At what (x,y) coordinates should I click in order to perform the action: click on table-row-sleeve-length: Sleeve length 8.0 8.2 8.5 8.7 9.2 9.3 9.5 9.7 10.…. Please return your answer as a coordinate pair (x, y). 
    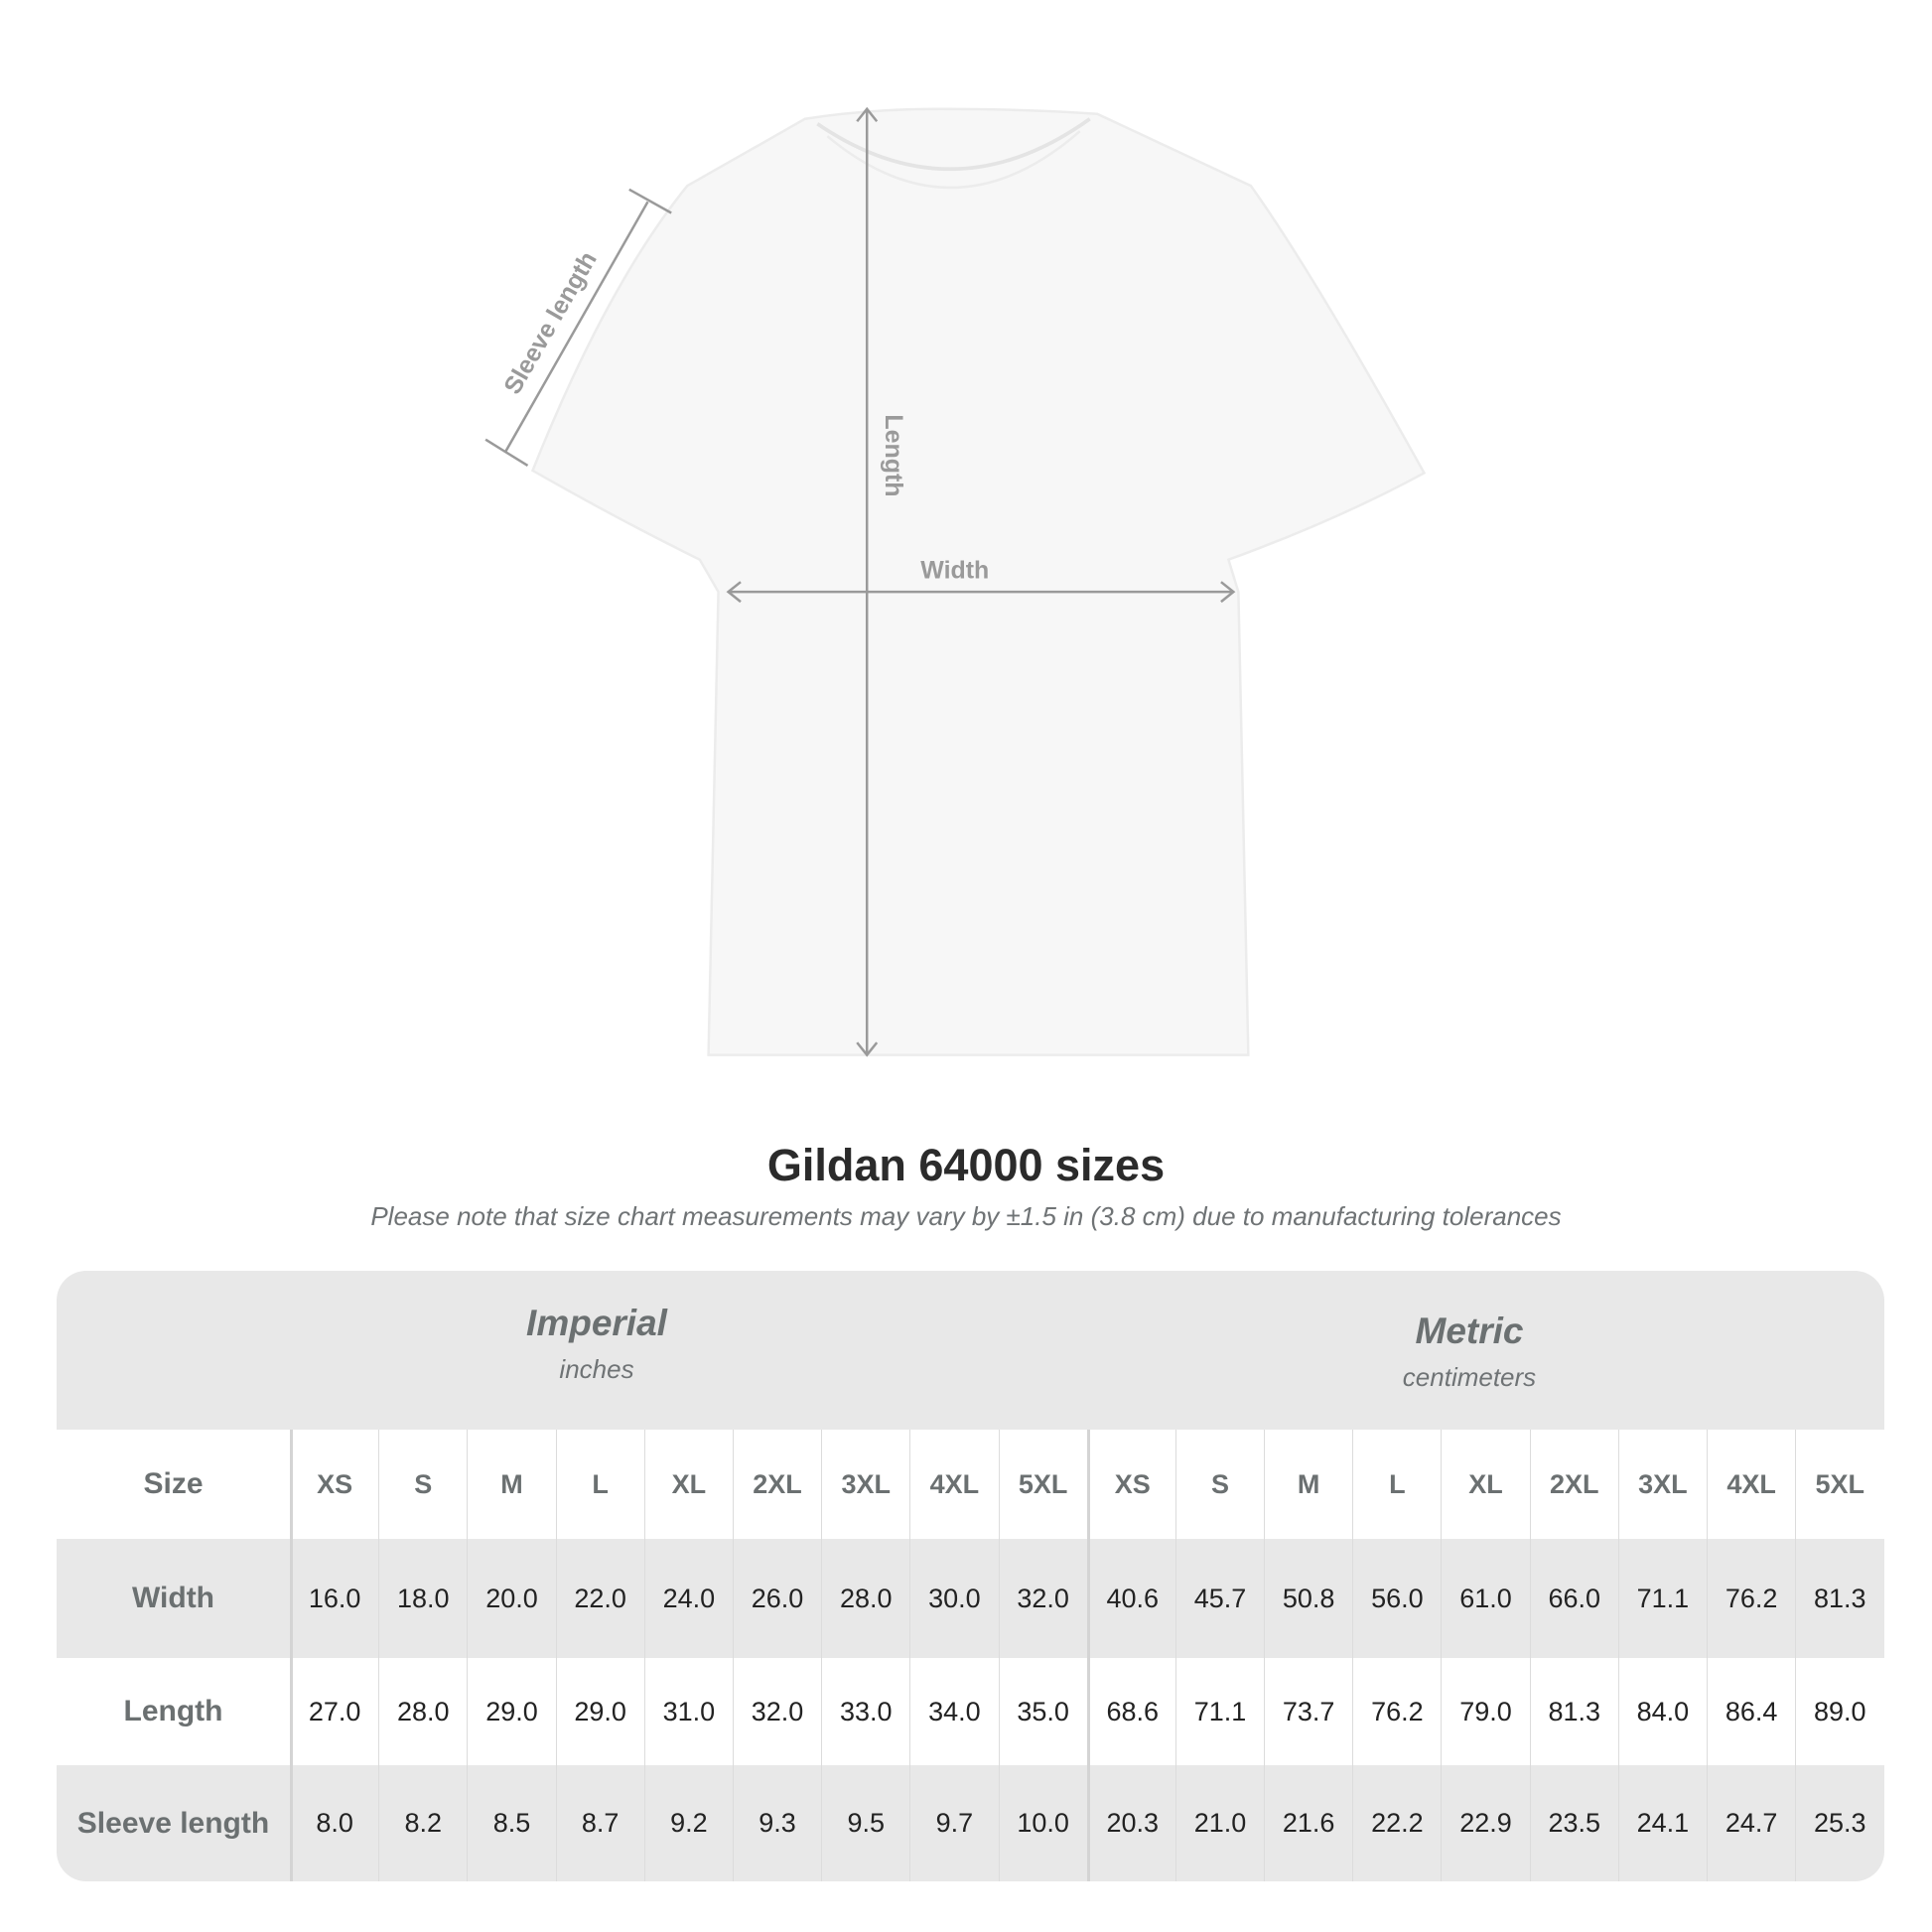
    Looking at the image, I should click on (971, 1823).